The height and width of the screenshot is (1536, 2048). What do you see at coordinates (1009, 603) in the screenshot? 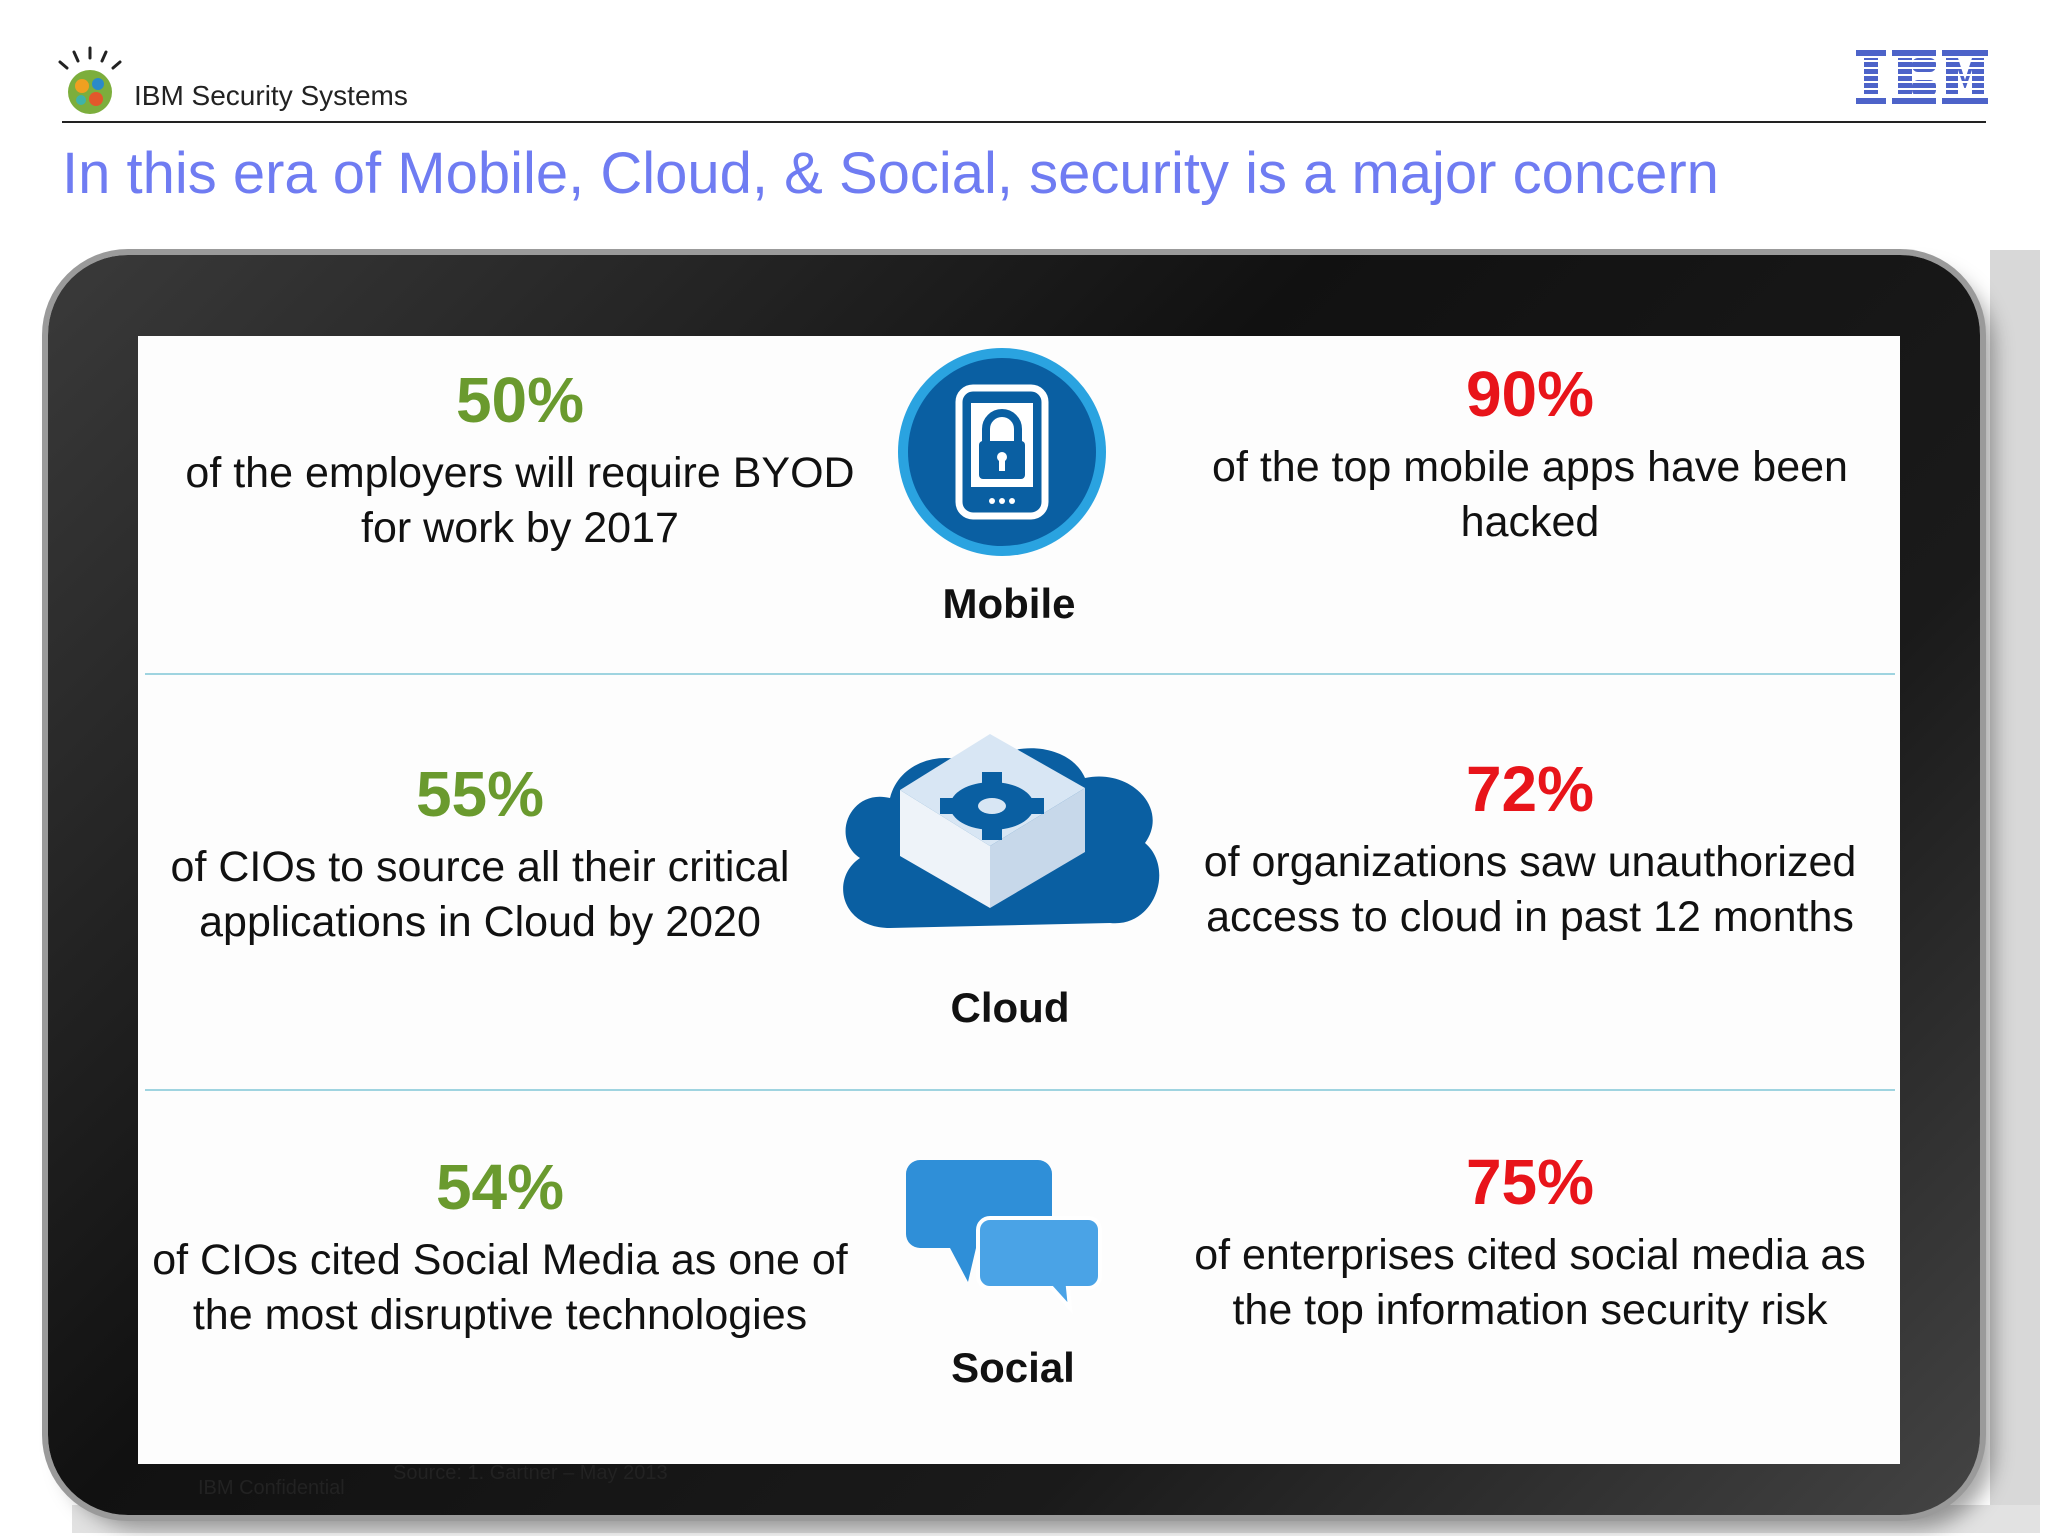
I see `category-label-mobile: Mobile` at bounding box center [1009, 603].